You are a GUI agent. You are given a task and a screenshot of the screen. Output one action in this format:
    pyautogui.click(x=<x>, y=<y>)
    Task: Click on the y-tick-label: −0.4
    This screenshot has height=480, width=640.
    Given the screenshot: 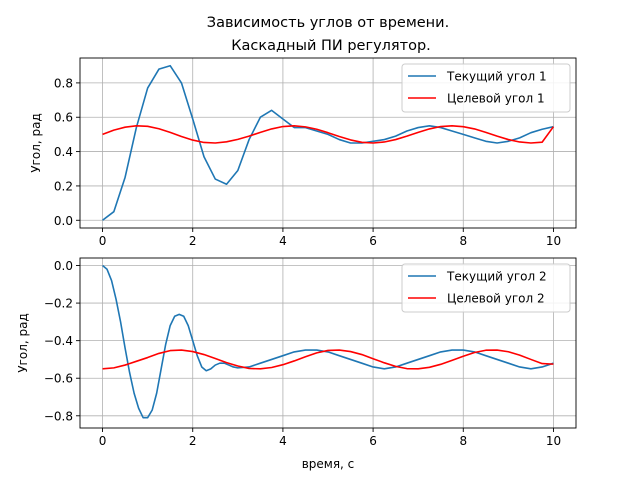 What is the action you would take?
    pyautogui.click(x=58, y=341)
    